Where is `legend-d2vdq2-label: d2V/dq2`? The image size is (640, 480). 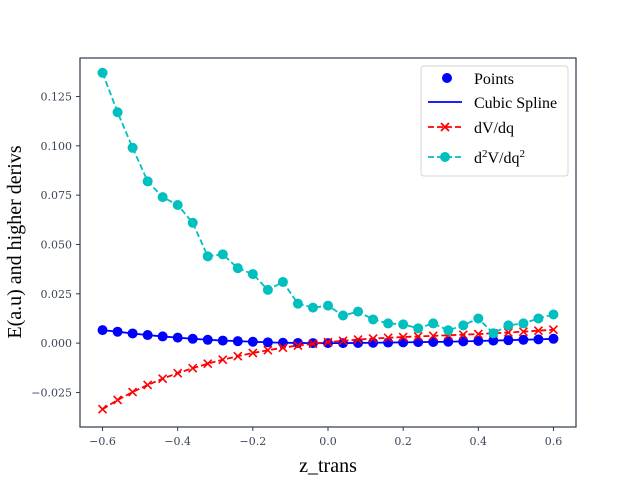
legend-d2vdq2-label: d2V/dq2 is located at coordinates (499, 157).